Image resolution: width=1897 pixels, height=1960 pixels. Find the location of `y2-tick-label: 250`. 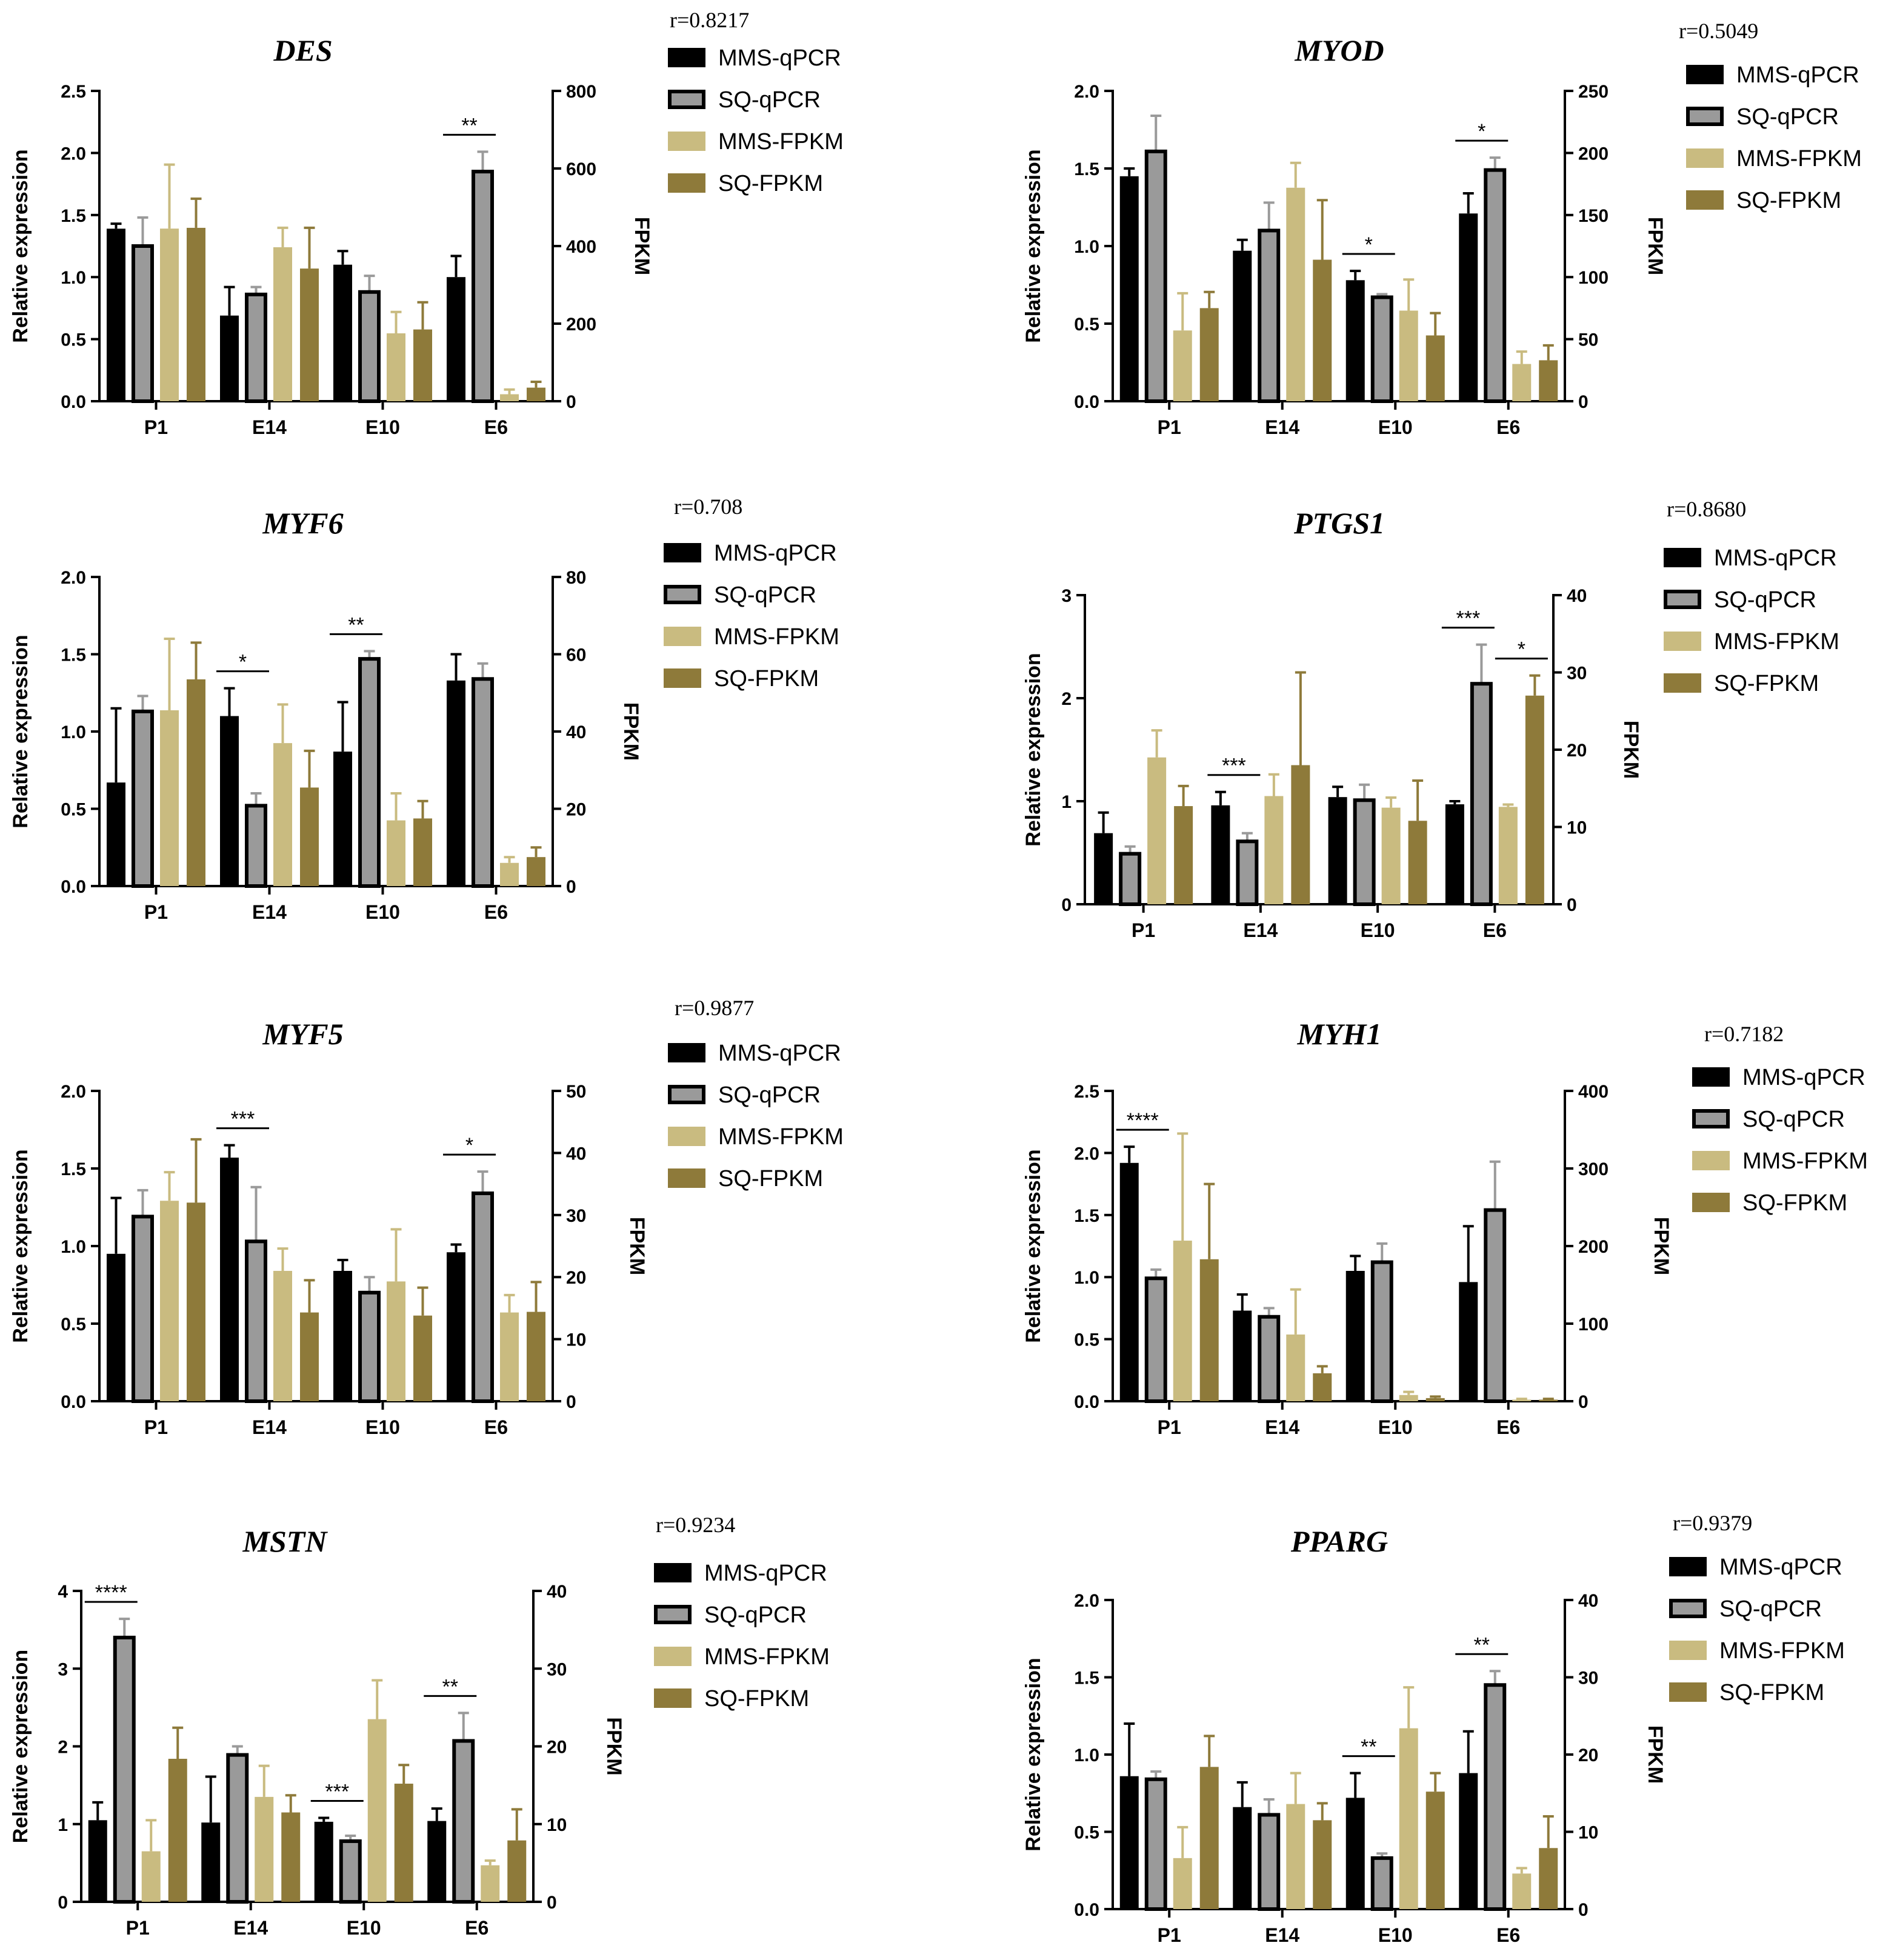

y2-tick-label: 250 is located at coordinates (1593, 92).